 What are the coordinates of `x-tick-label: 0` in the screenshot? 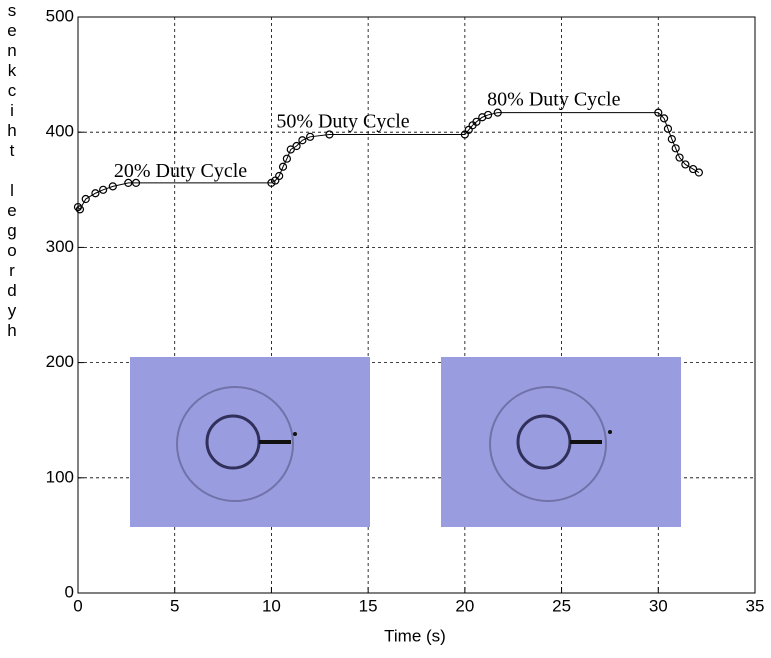 It's located at (77, 605).